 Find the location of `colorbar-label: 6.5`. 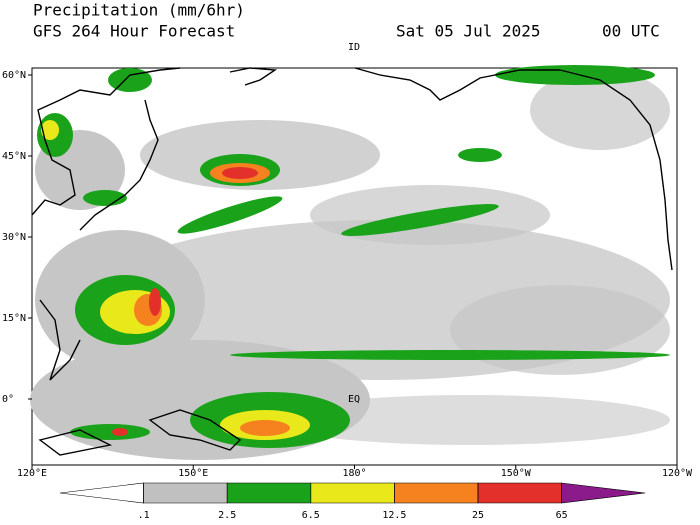

colorbar-label: 6.5 is located at coordinates (311, 515).